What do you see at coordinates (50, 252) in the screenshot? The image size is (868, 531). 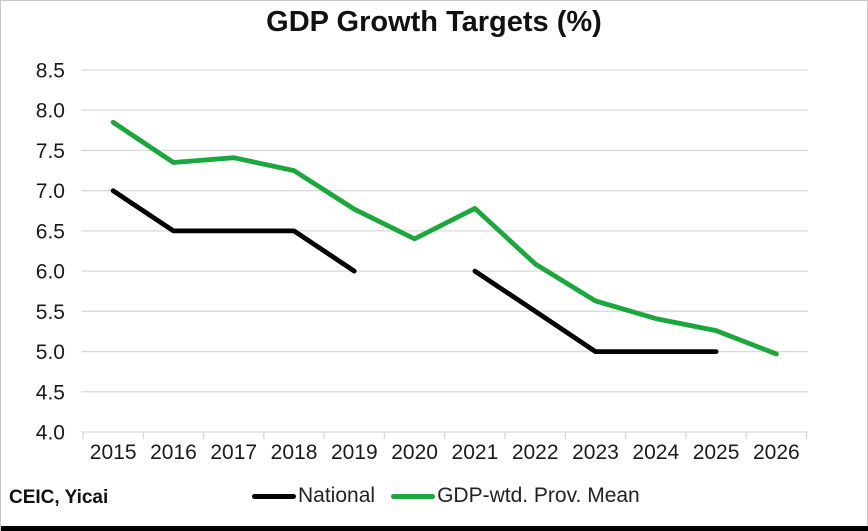 I see `y-axis-labels: 4.0 4.5 5.0 5.5 6.0 6.5 7.0 7.5 8.0 8.5` at bounding box center [50, 252].